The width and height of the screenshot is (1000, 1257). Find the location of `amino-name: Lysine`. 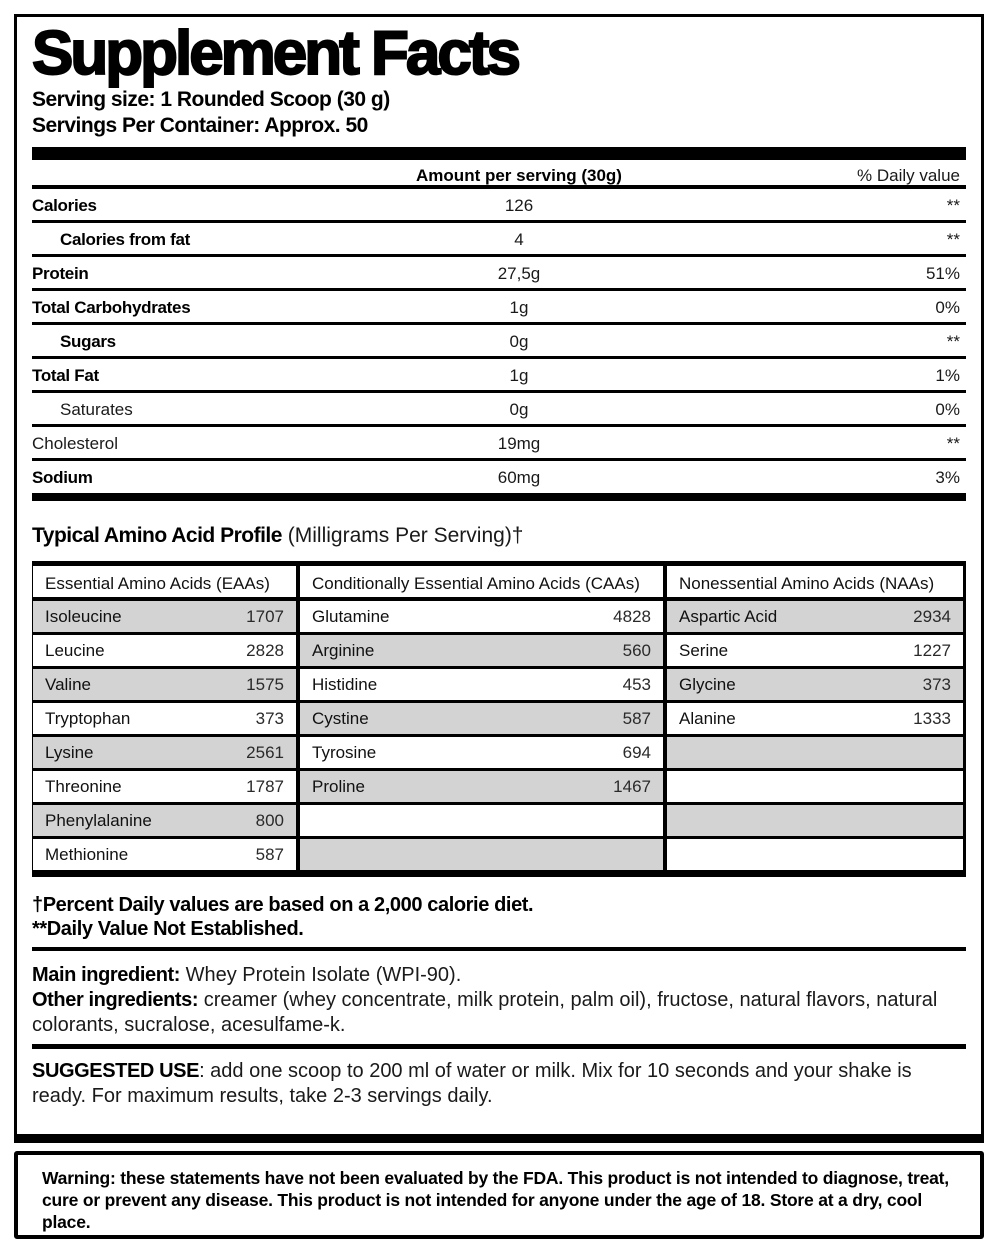

amino-name: Lysine is located at coordinates (69, 752).